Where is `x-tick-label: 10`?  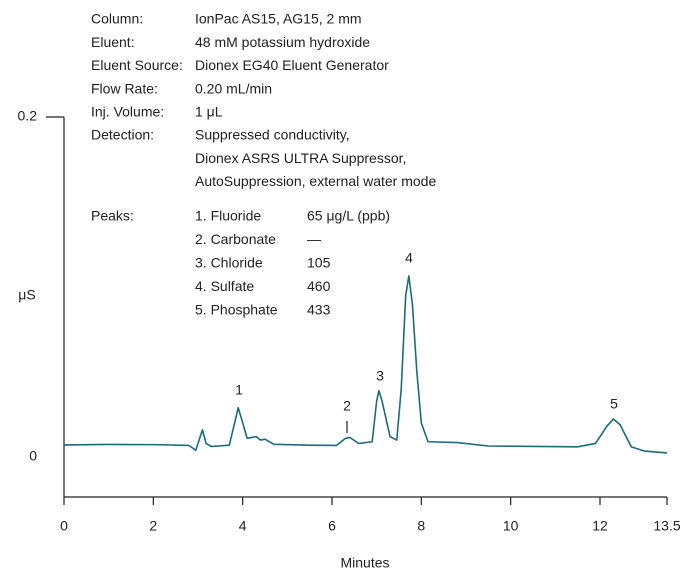
x-tick-label: 10 is located at coordinates (511, 526).